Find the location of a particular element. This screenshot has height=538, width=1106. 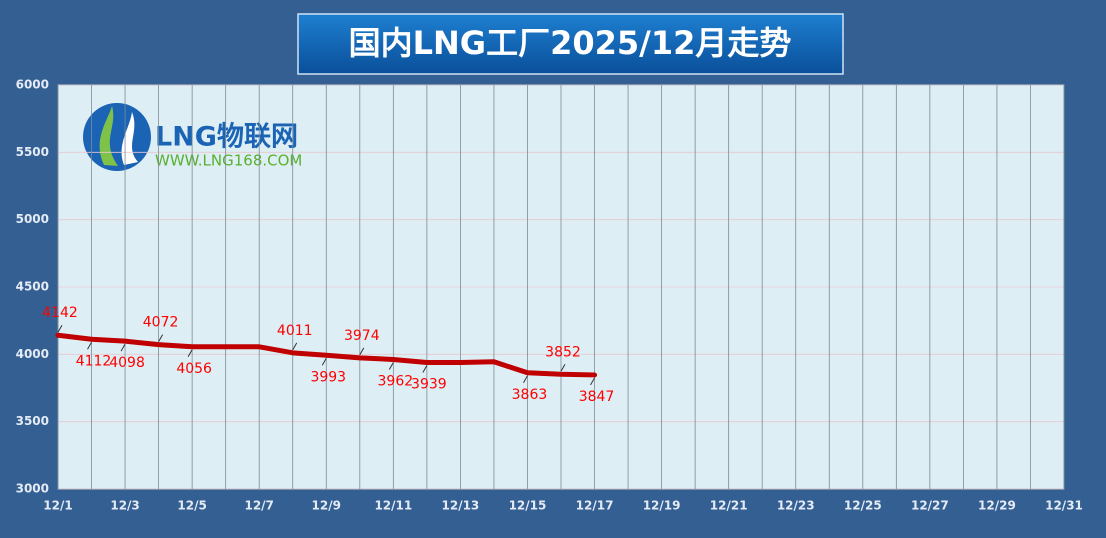

data-label: 3974 is located at coordinates (362, 336).